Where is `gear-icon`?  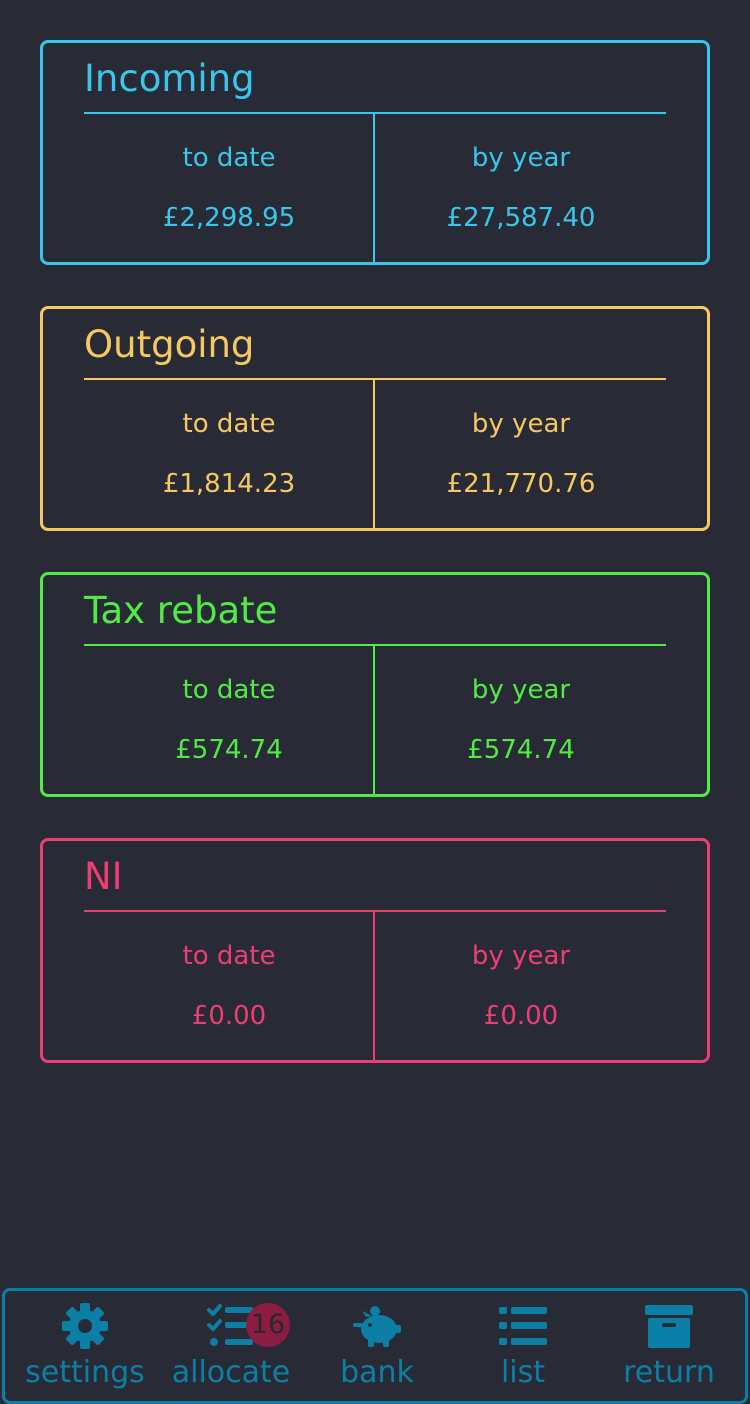
gear-icon is located at coordinates (85, 1326).